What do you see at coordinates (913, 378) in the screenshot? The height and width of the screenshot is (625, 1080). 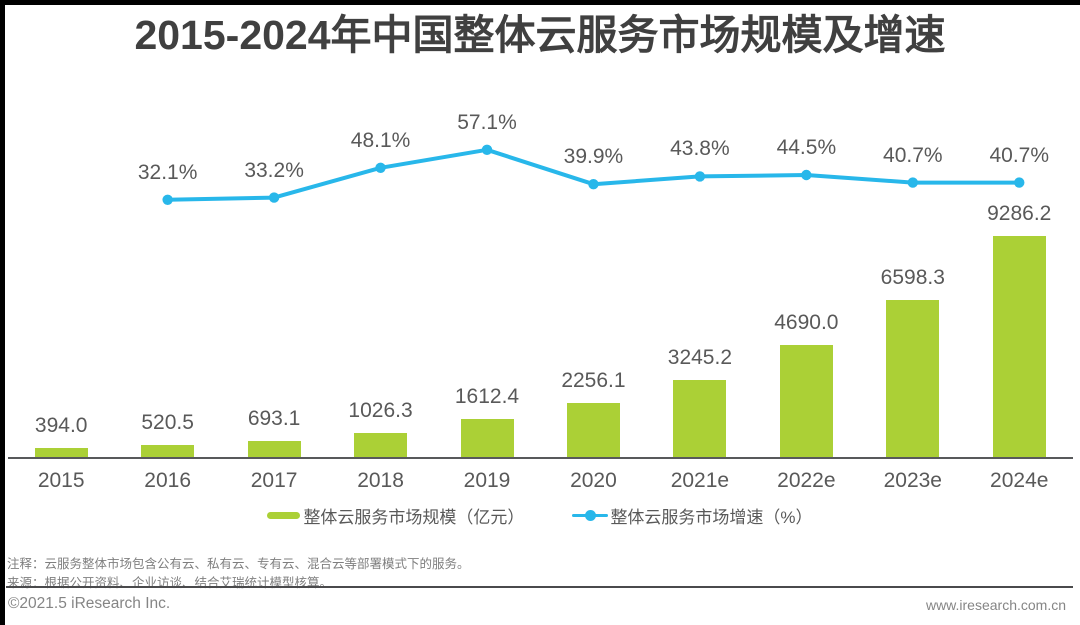 I see `bar-2023e` at bounding box center [913, 378].